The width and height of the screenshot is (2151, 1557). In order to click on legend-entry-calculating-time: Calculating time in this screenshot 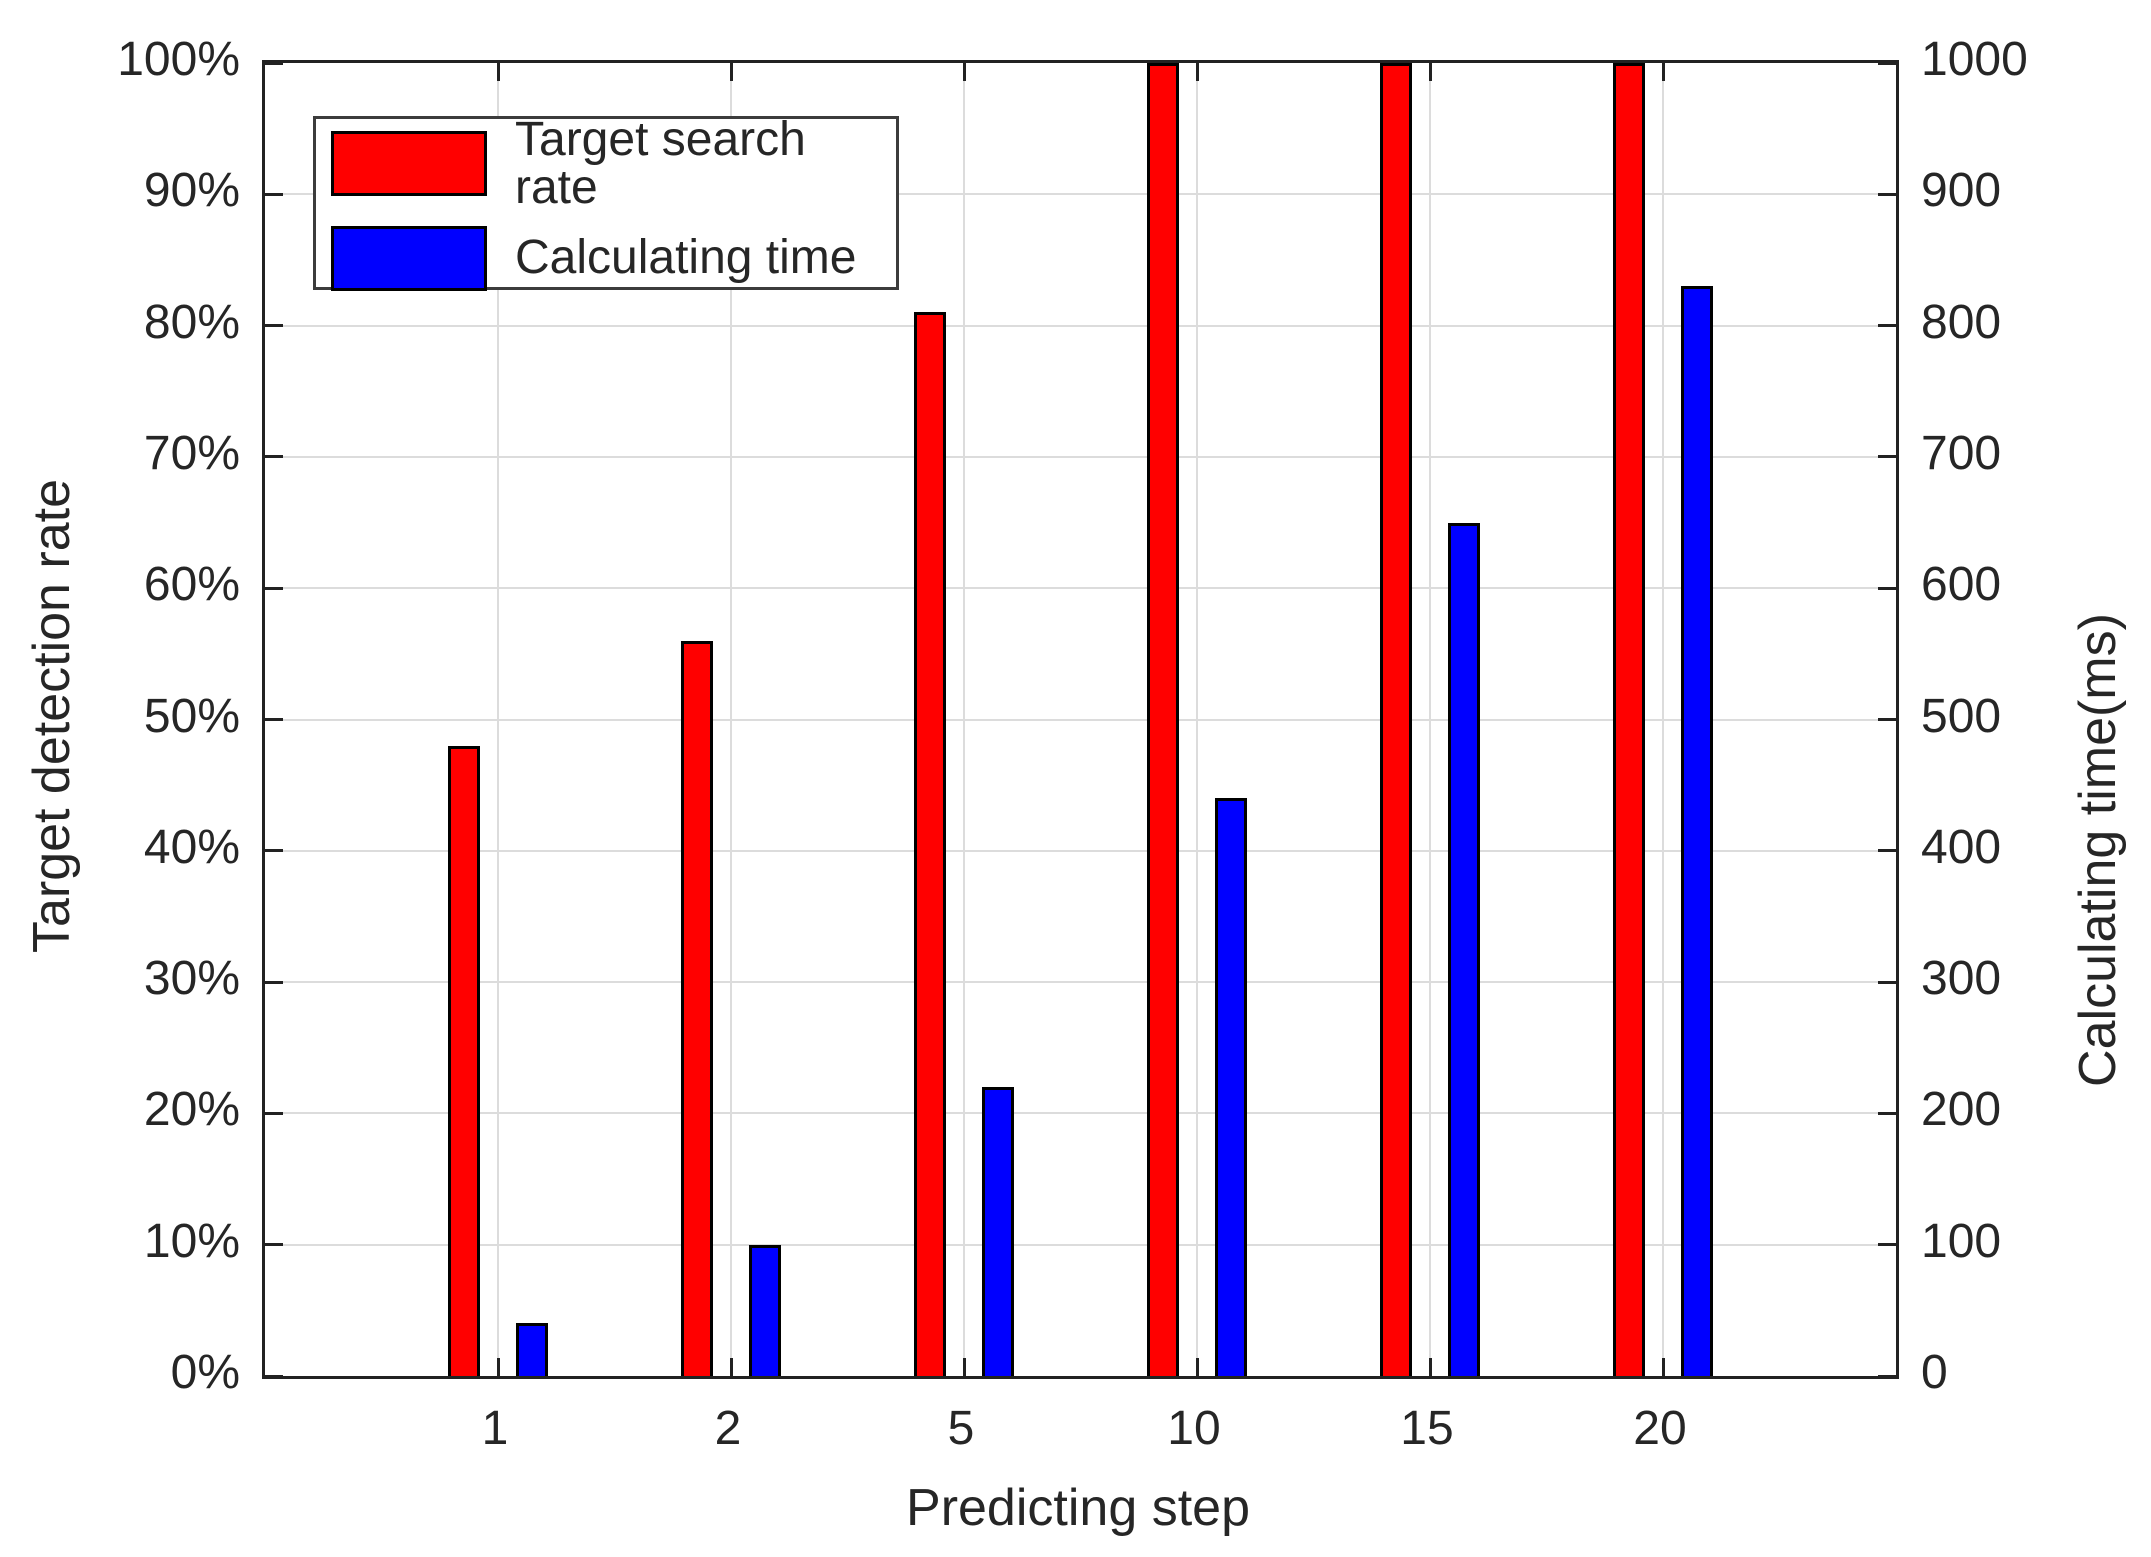, I will do `click(613, 258)`.